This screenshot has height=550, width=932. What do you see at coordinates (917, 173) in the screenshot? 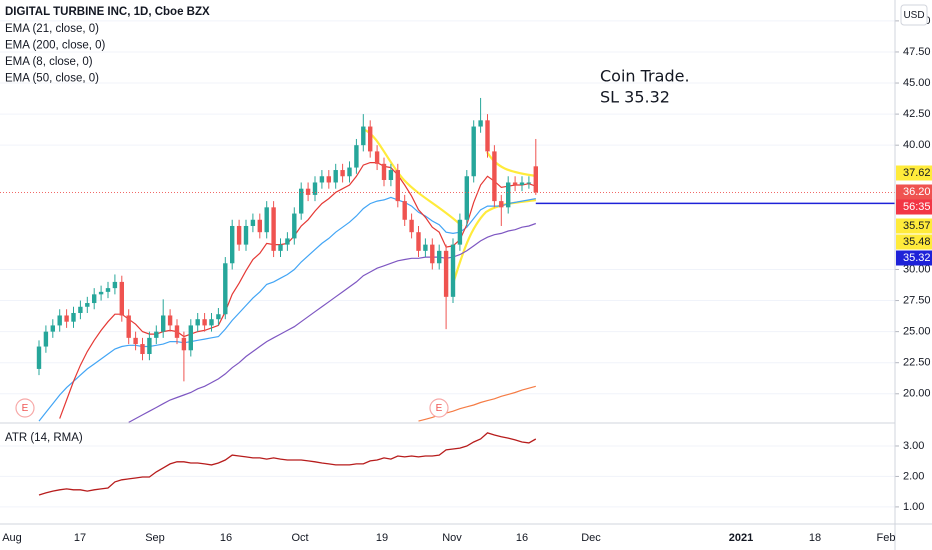
I see `price-label: 37.62` at bounding box center [917, 173].